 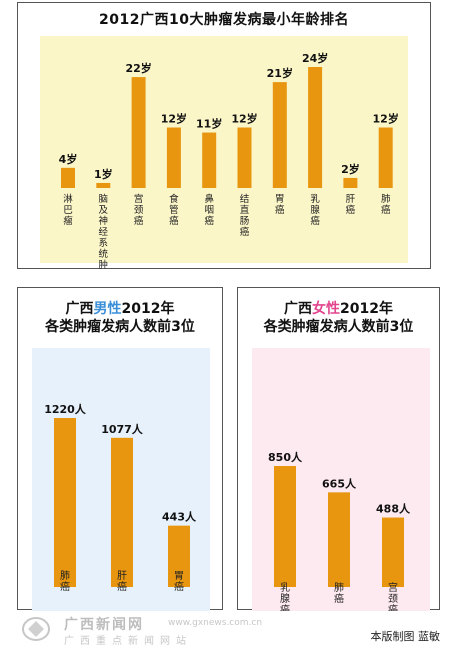 I want to click on data-label: 850人, so click(x=285, y=457).